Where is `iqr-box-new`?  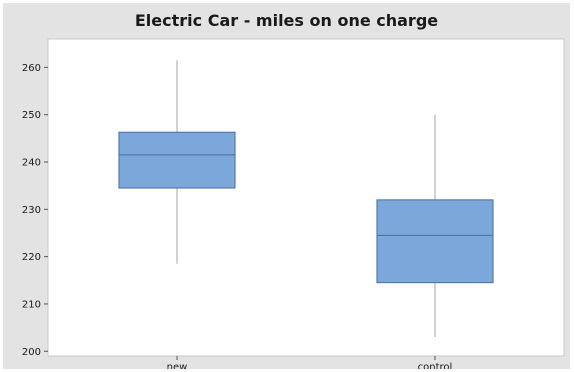 iqr-box-new is located at coordinates (177, 160).